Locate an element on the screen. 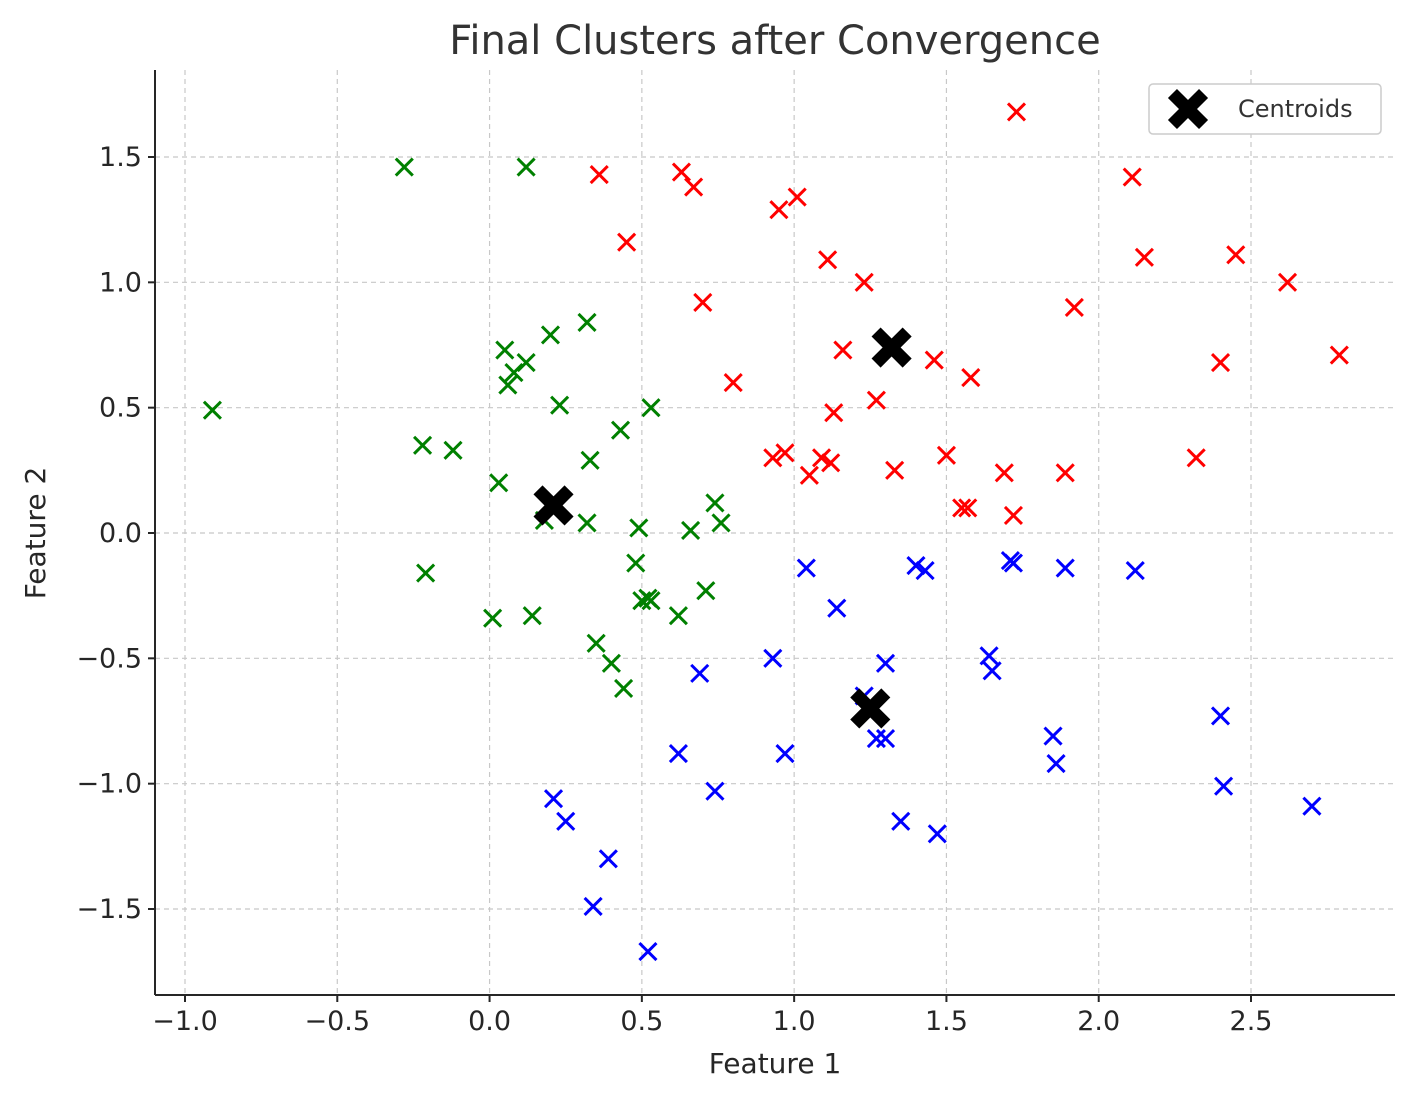 The width and height of the screenshot is (1415, 1101). x-tick-label: −0.5 is located at coordinates (338, 1021).